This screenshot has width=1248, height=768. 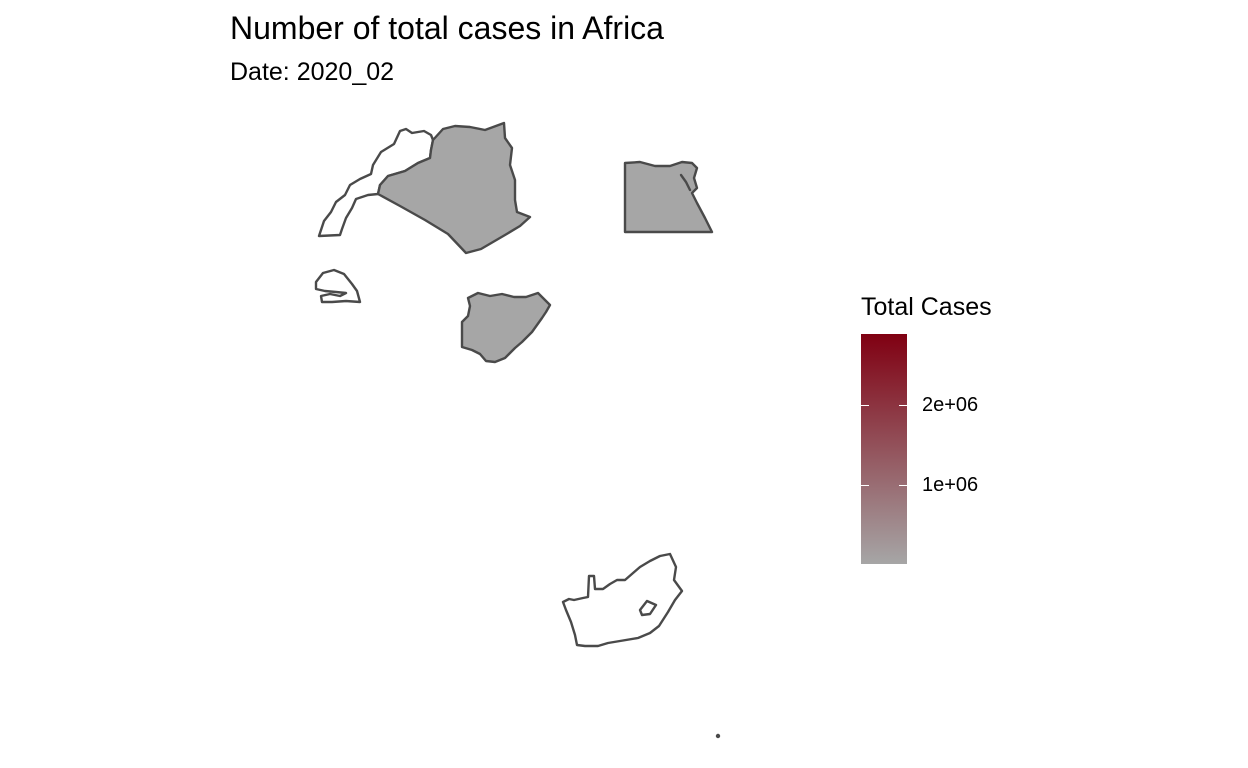 I want to click on legend: Total Cases 1e+06 2e+06, so click(x=961, y=435).